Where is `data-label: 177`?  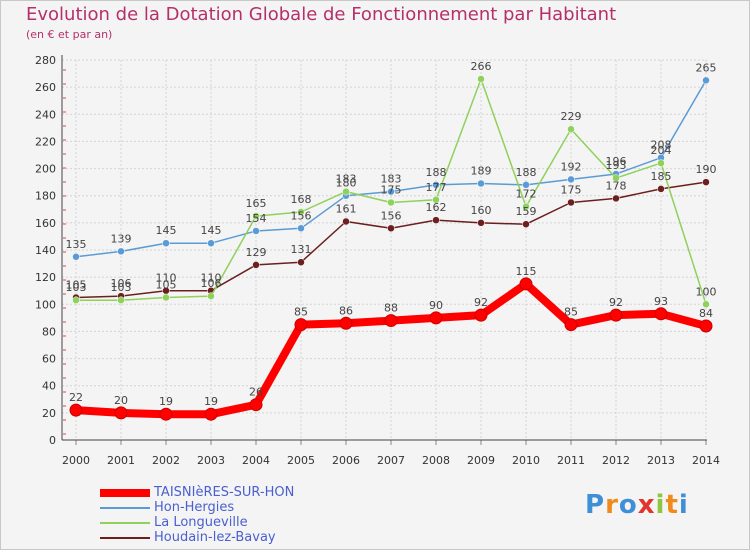
data-label: 177 is located at coordinates (436, 187).